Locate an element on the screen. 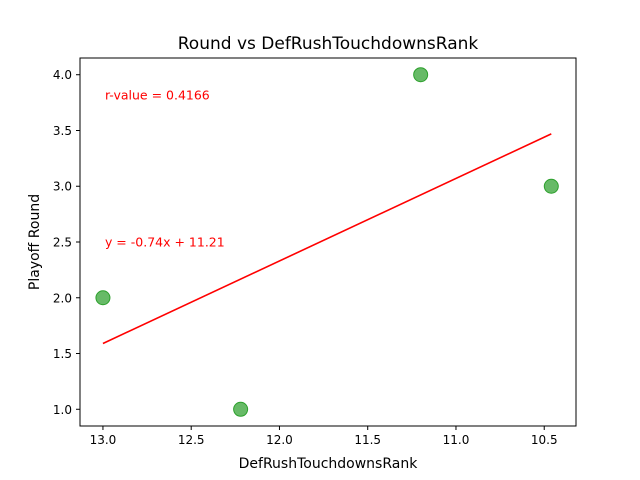 The image size is (640, 480). y-axis-ticks: 1.0 1.5 2.0 2.5 3.0 3.5 4.0 is located at coordinates (66, 242).